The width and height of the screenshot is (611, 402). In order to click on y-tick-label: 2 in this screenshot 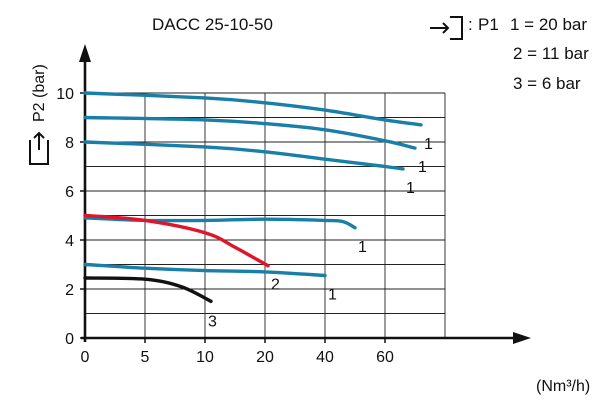, I will do `click(69, 290)`.